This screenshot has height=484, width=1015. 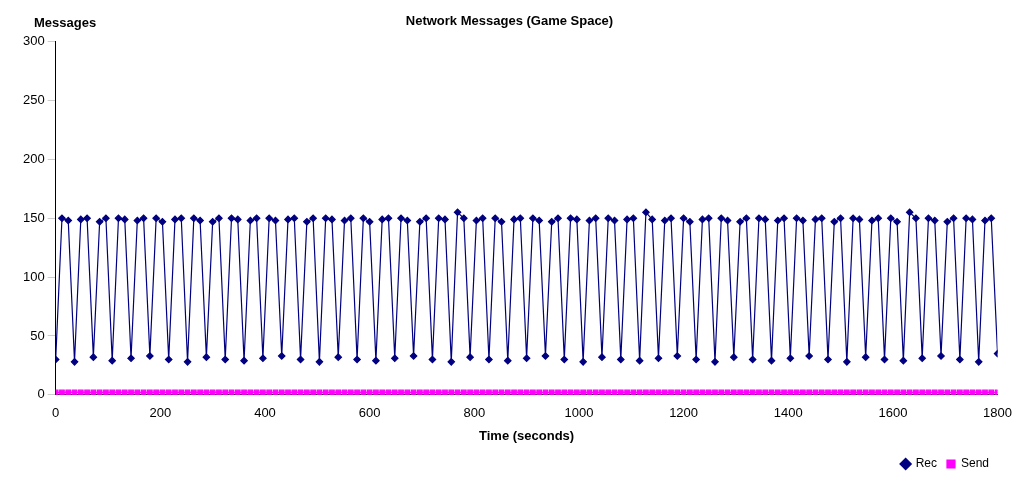 I want to click on x-tick-label: 200, so click(x=160, y=413).